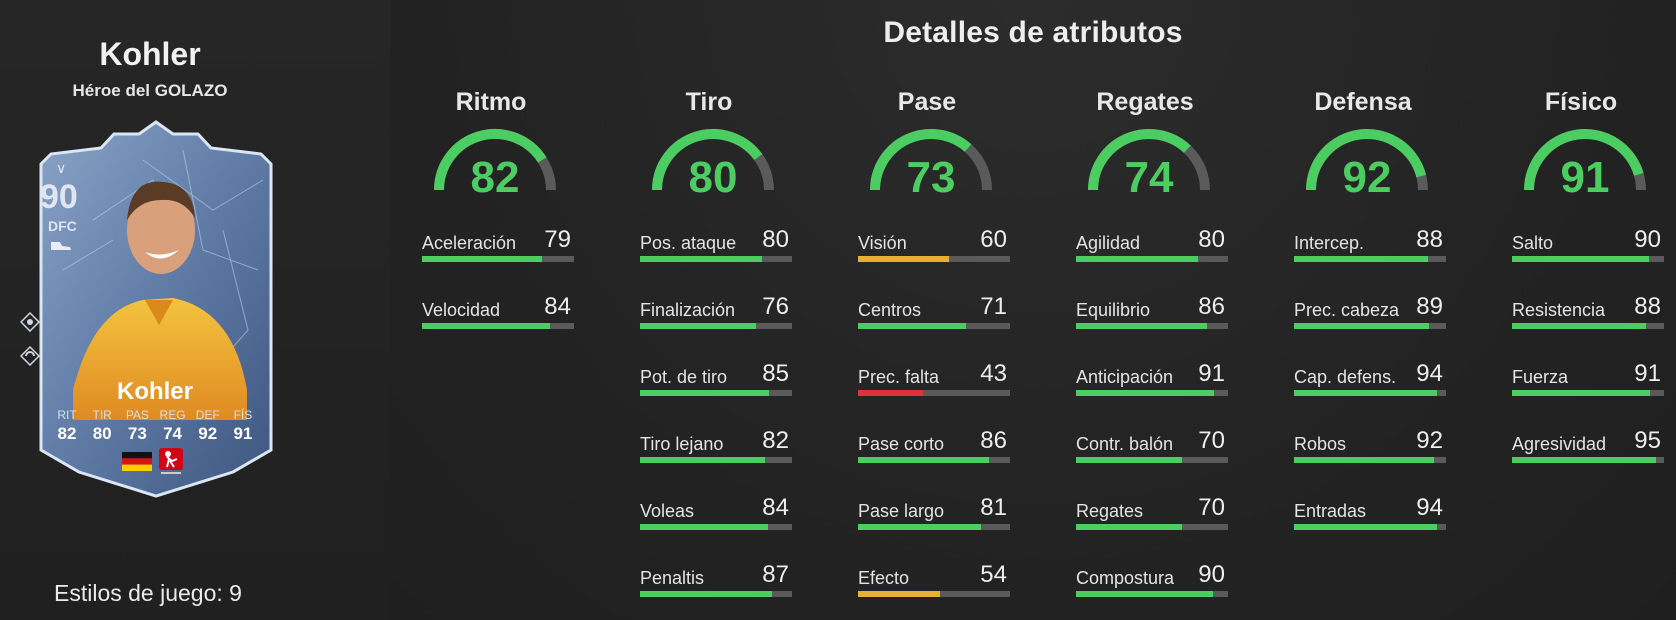 Image resolution: width=1676 pixels, height=620 pixels. I want to click on stat-label: Robos, so click(1320, 444).